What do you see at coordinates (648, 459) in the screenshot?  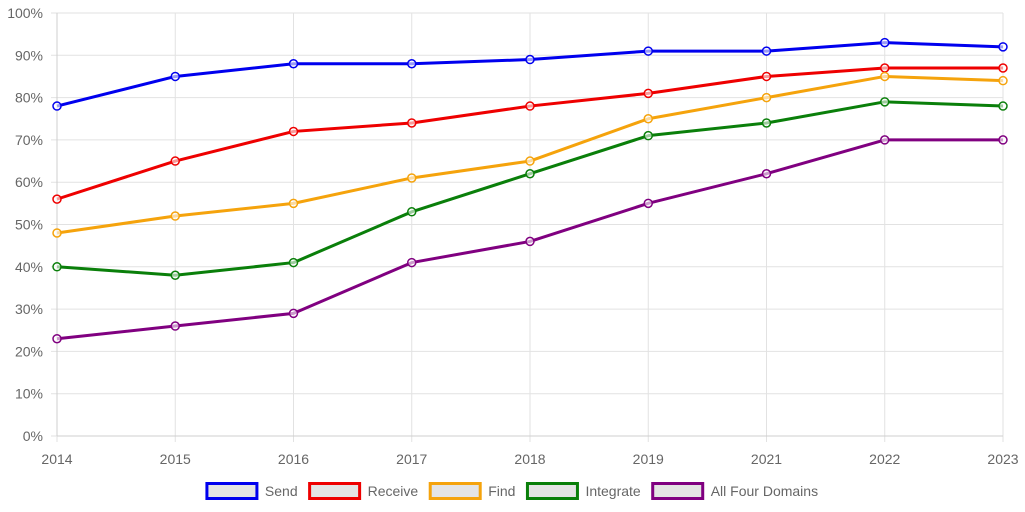 I see `x-tick-label: 2019` at bounding box center [648, 459].